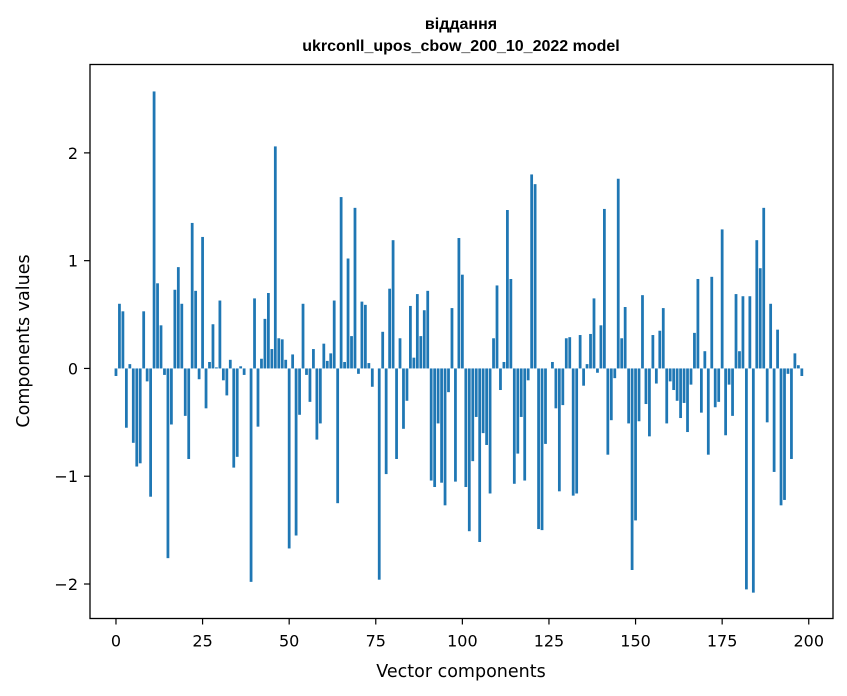  What do you see at coordinates (722, 641) in the screenshot?
I see `x-tick-label-175: 175` at bounding box center [722, 641].